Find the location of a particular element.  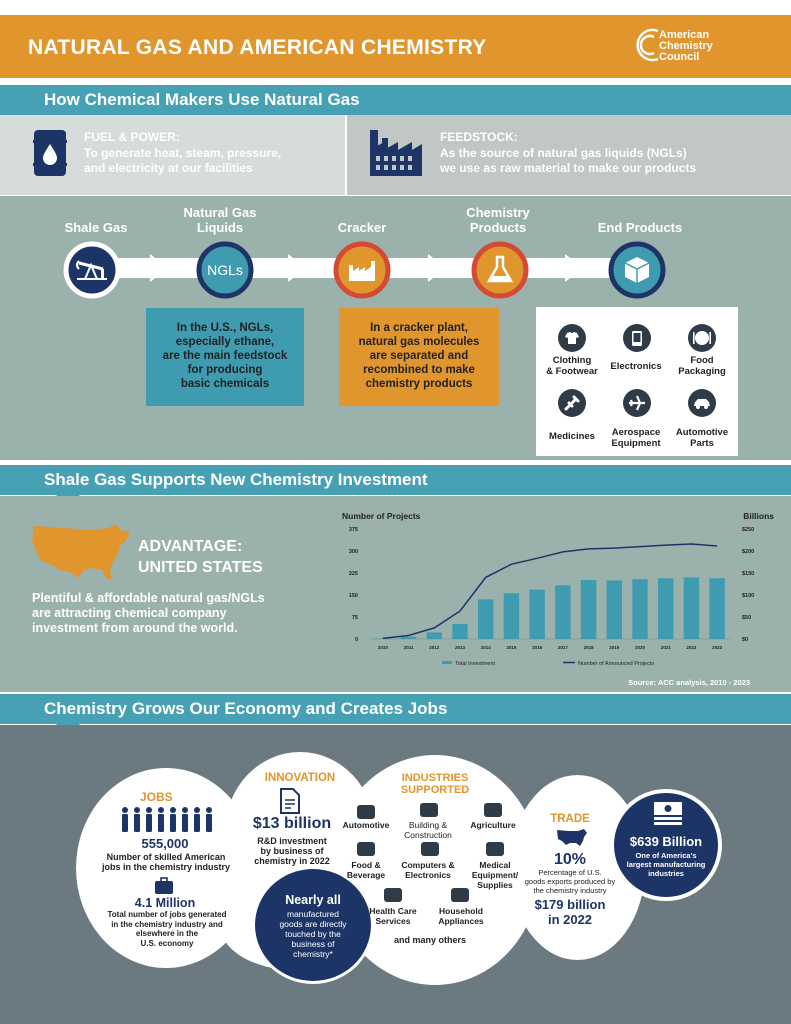

acc-logo-text: American Chemistry Council is located at coordinates (686, 46).